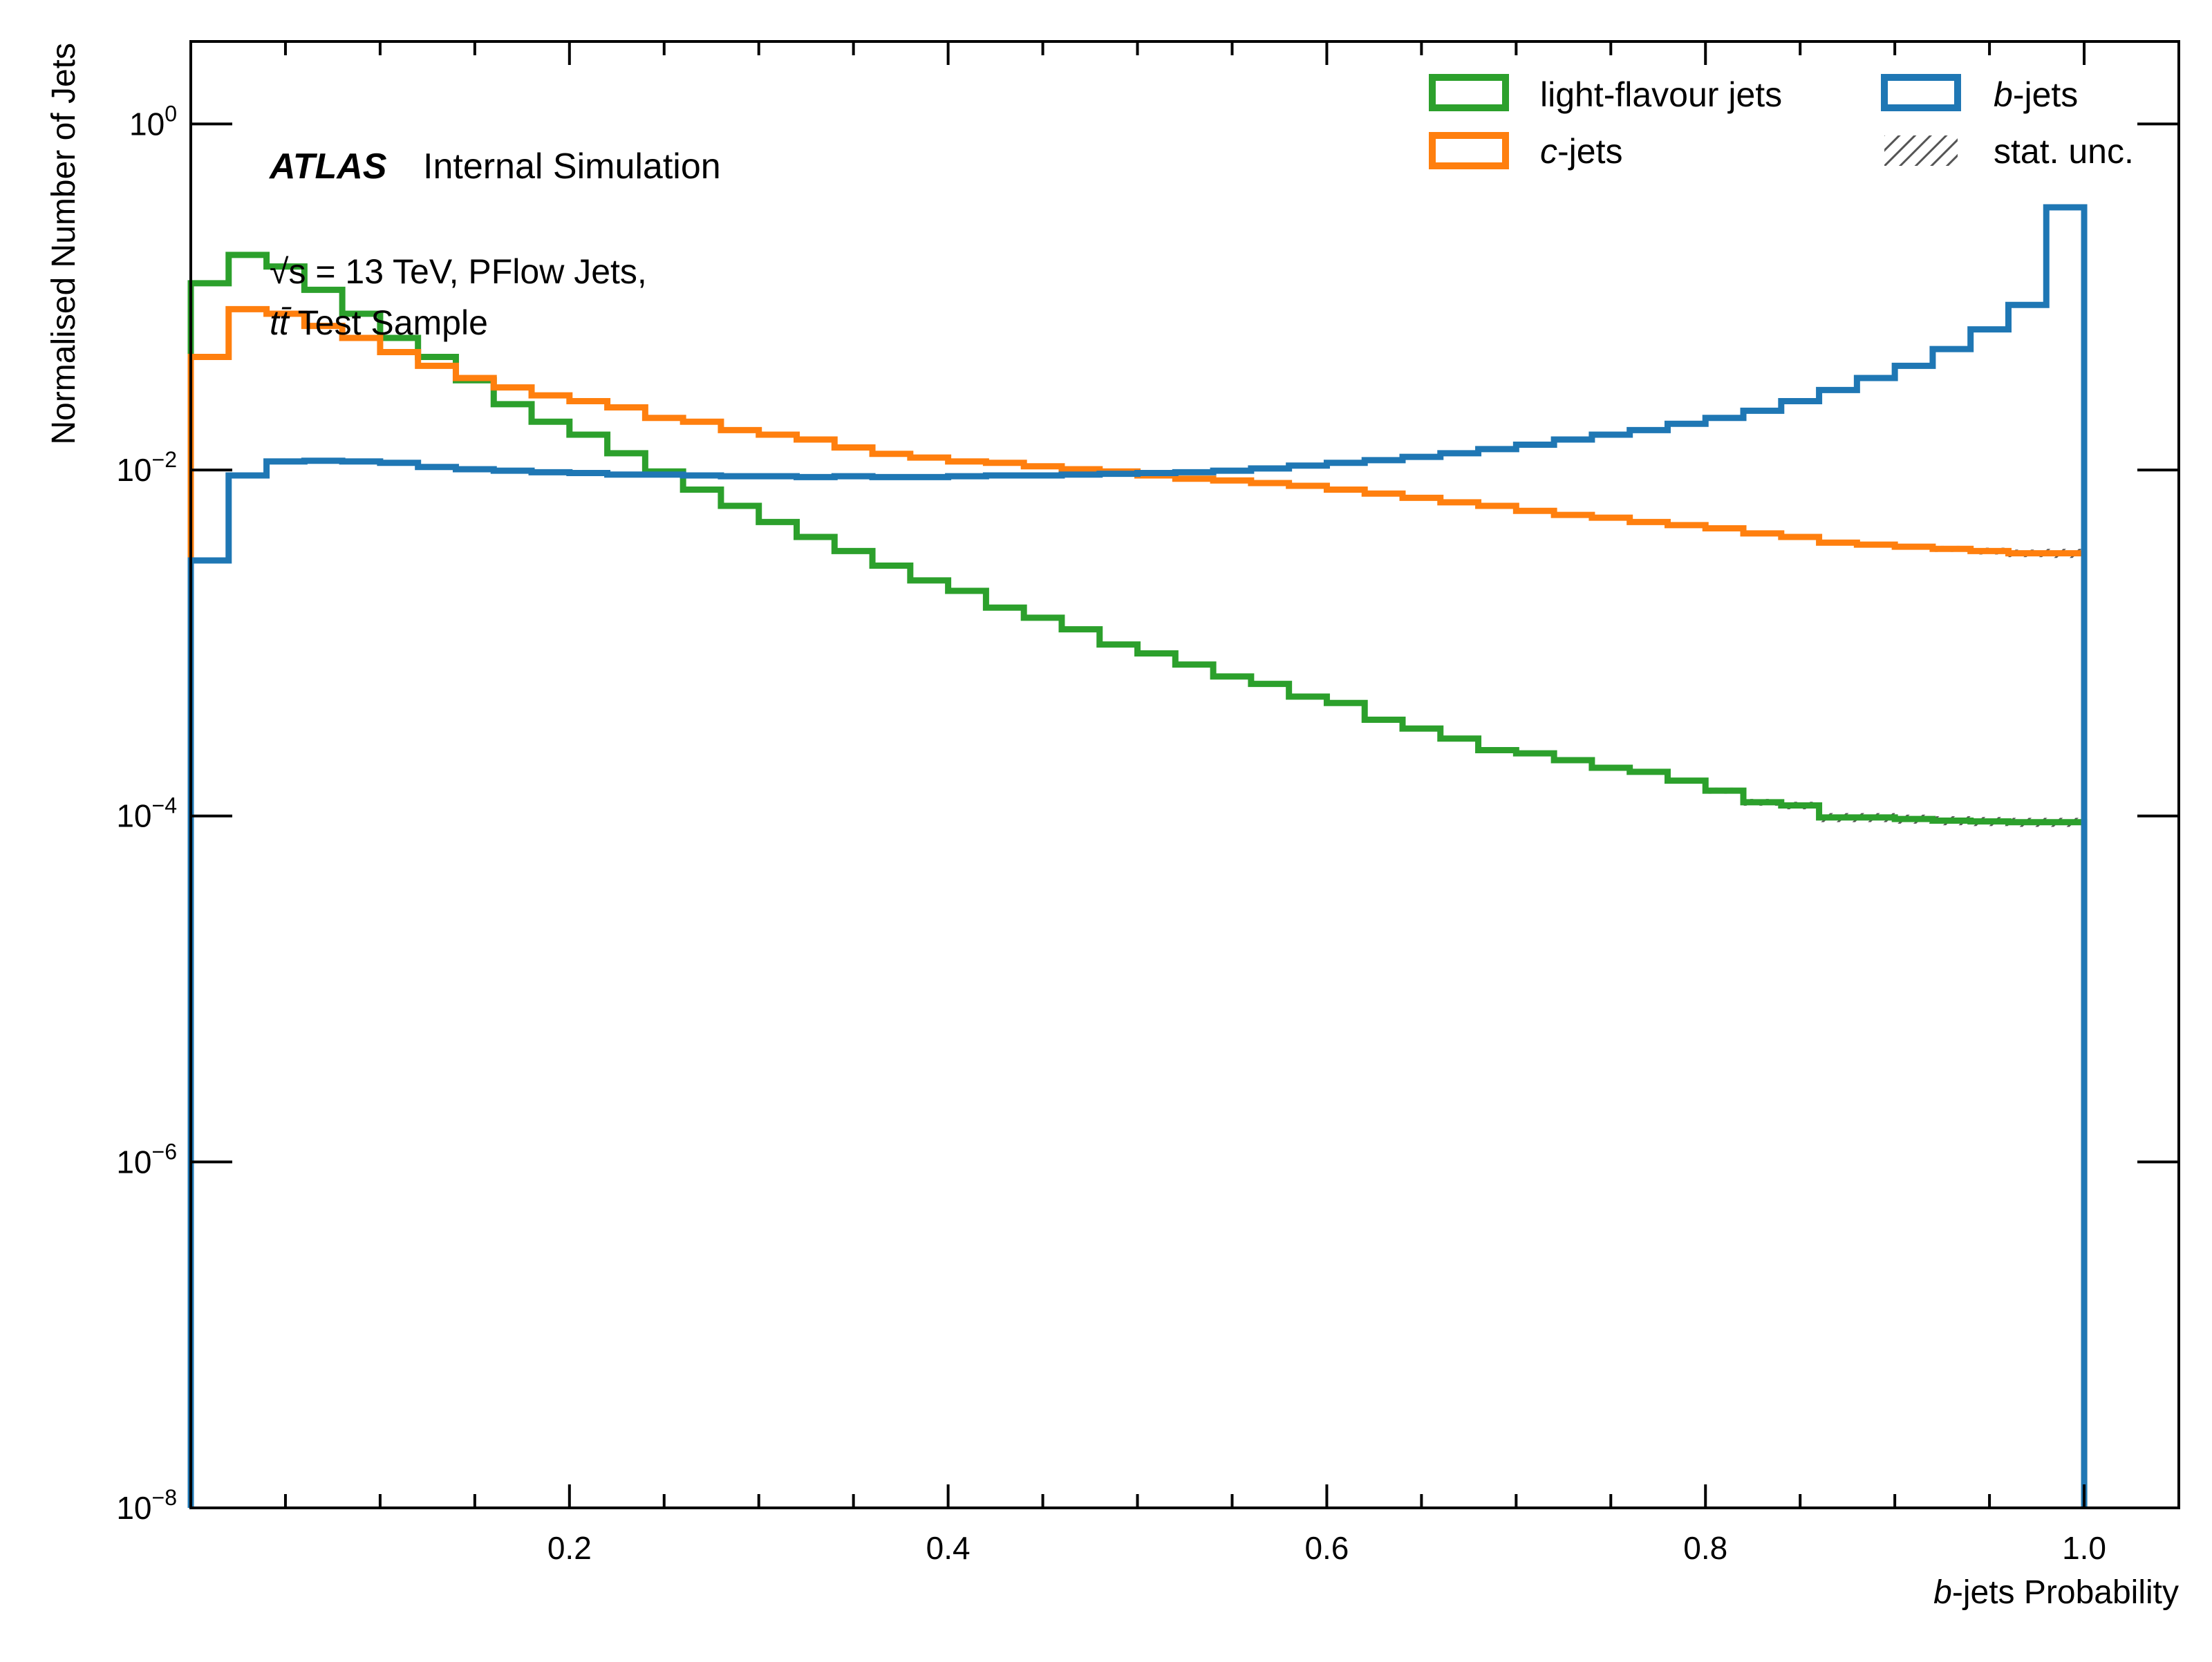  I want to click on energy-info: √s = 13 TeV, PFlow Jets,, so click(459, 271).